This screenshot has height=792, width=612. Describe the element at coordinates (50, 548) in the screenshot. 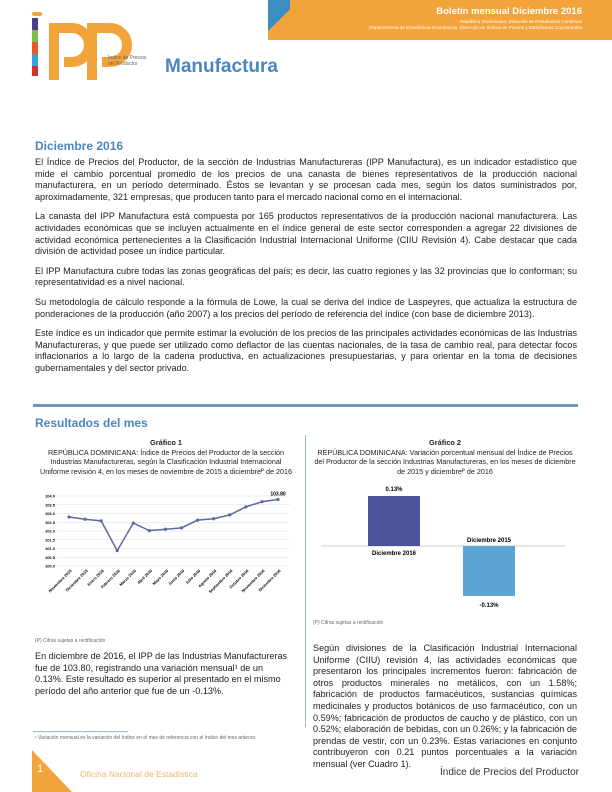

I see `y-tick-label: 101.0` at that location.